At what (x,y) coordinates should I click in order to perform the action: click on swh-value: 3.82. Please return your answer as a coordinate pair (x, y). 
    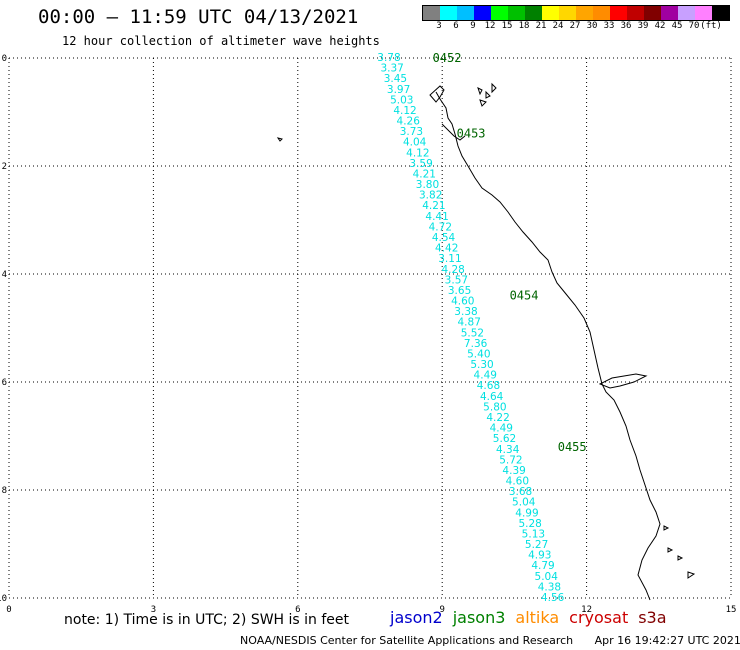
    Looking at the image, I should click on (430, 196).